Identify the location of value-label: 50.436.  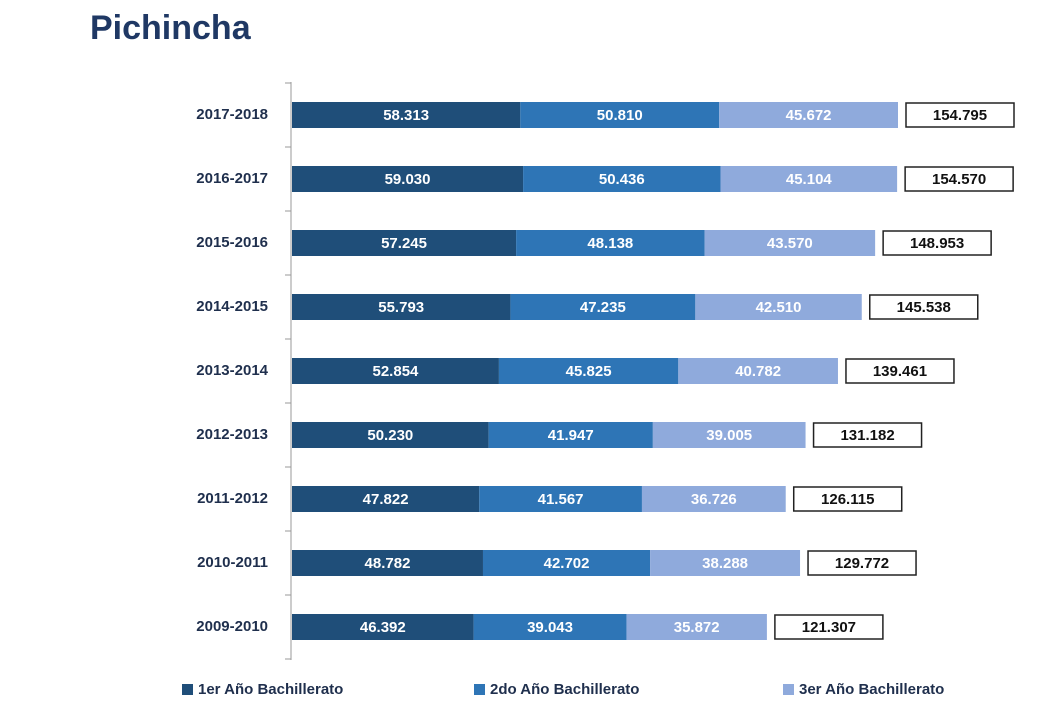
(622, 179).